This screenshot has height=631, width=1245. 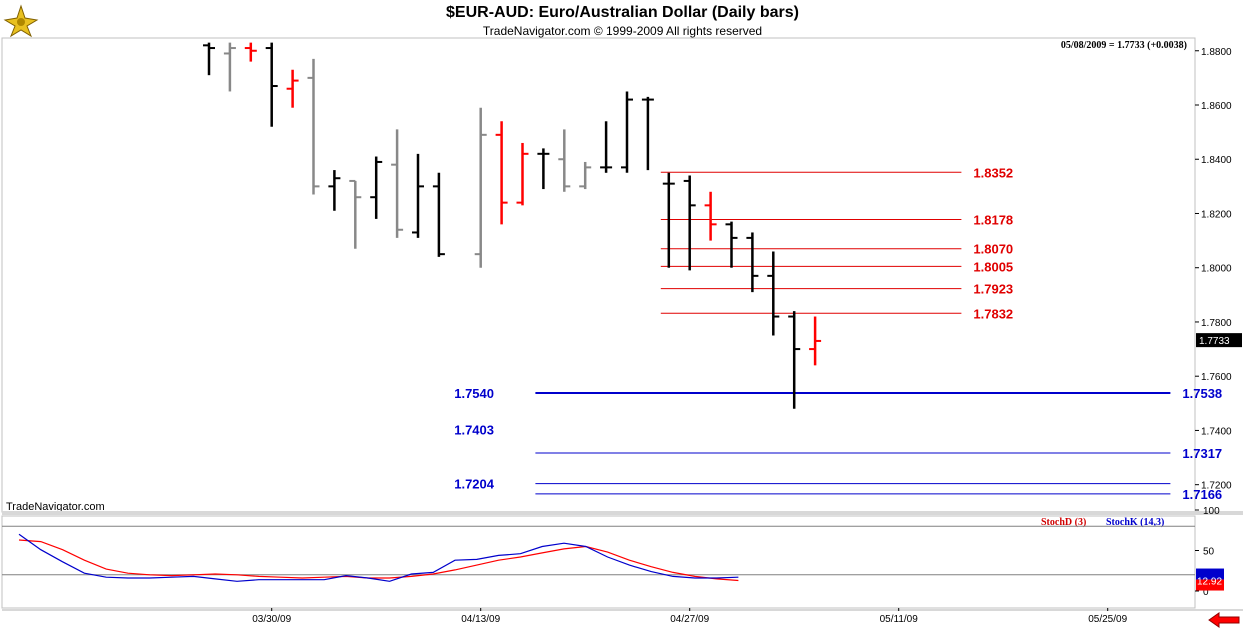 What do you see at coordinates (271, 619) in the screenshot?
I see `date-tick-label: 03/30/09` at bounding box center [271, 619].